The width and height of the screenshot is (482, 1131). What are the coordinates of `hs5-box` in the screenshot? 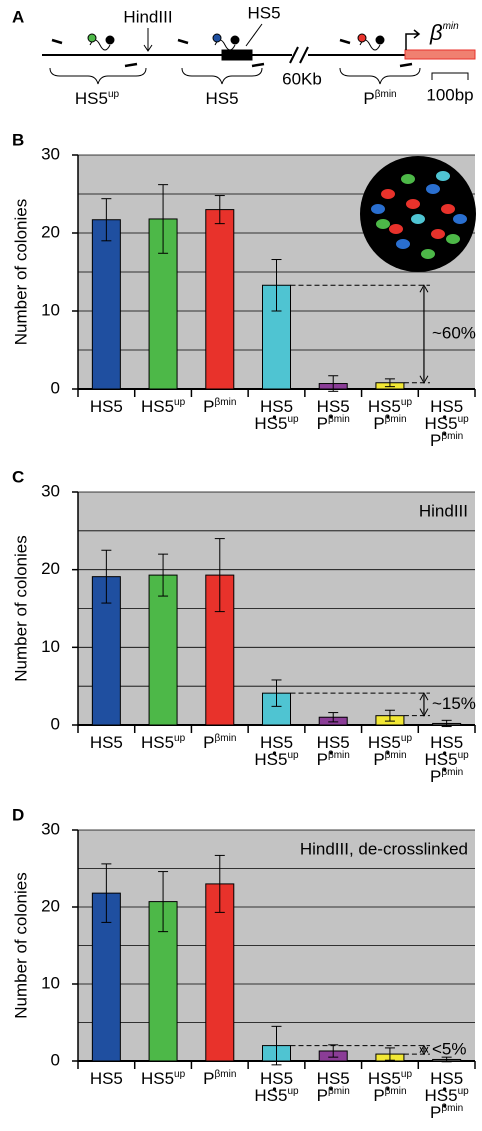 It's located at (237, 55).